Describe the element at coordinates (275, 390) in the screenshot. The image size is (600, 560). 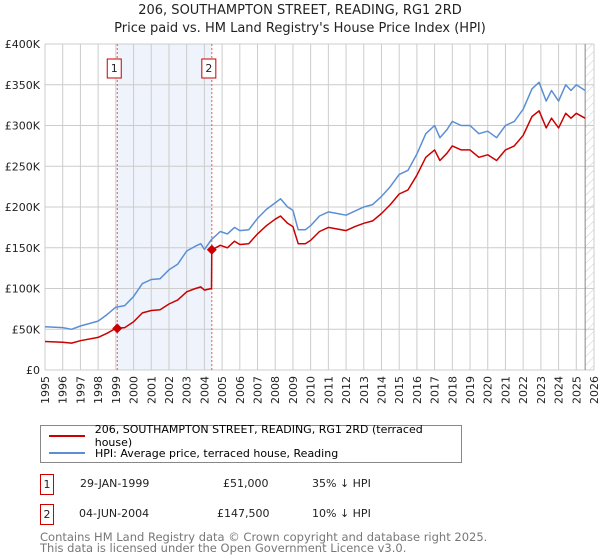
I see `x-tick-label: 2008` at that location.